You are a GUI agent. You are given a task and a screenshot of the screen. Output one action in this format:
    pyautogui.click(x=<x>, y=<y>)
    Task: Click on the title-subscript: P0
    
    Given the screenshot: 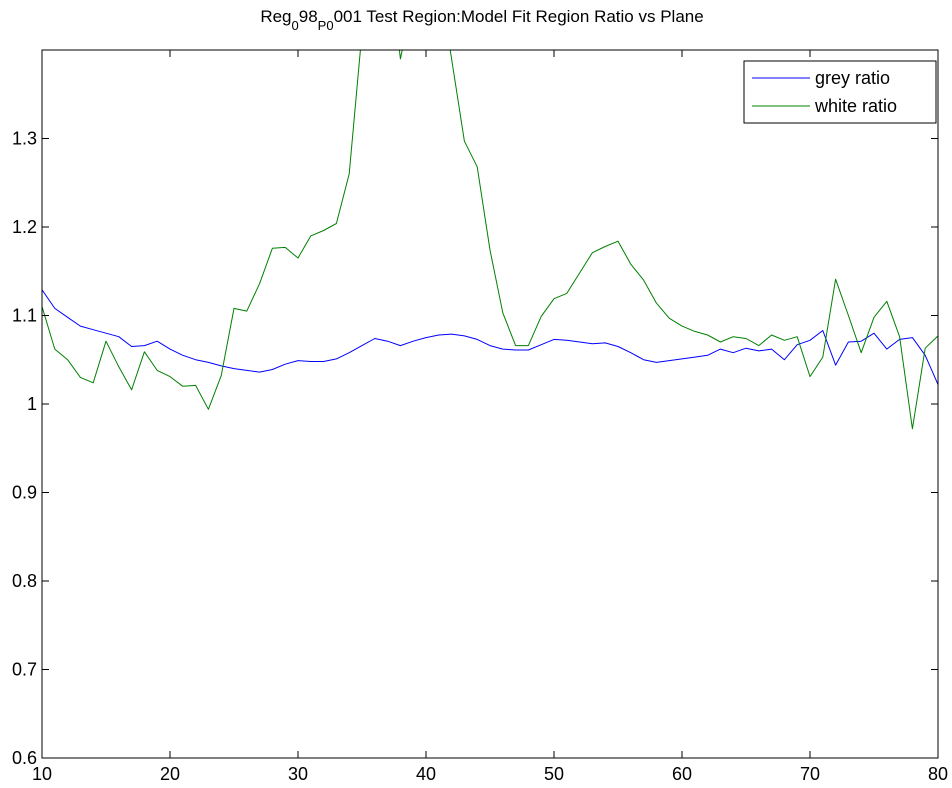 What is the action you would take?
    pyautogui.click(x=326, y=25)
    